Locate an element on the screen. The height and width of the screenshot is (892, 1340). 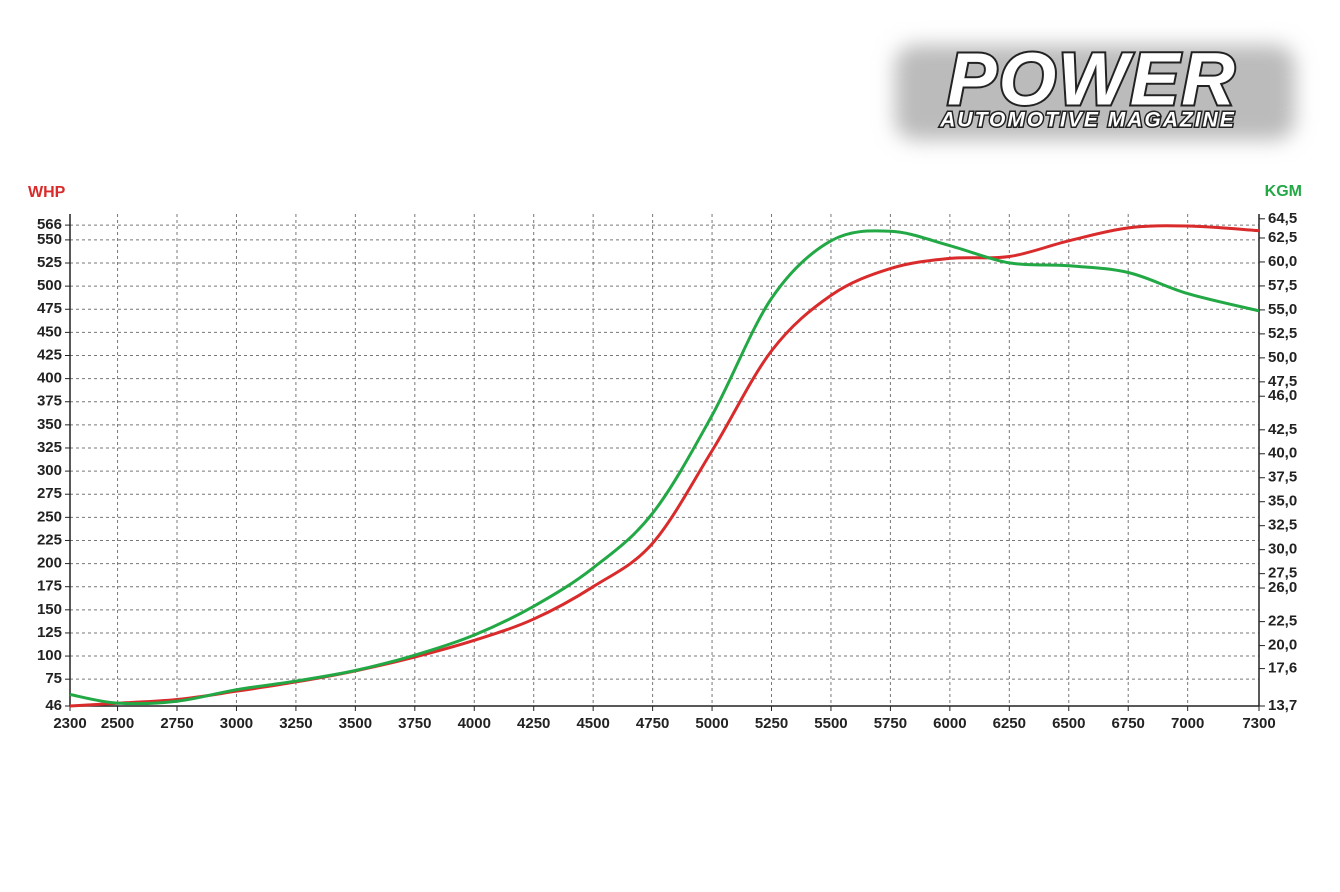
y-tick-label: 150 is located at coordinates (49, 609).